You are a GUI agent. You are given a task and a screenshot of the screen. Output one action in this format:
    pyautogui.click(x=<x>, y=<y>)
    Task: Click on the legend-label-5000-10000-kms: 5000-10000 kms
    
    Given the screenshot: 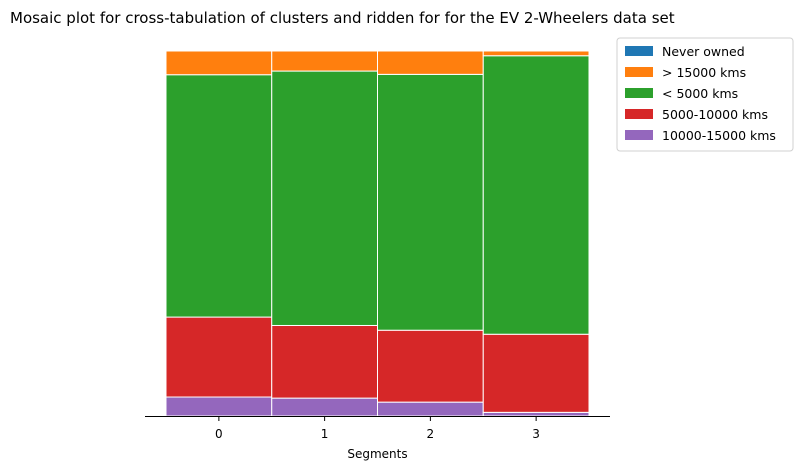 What is the action you would take?
    pyautogui.click(x=715, y=114)
    